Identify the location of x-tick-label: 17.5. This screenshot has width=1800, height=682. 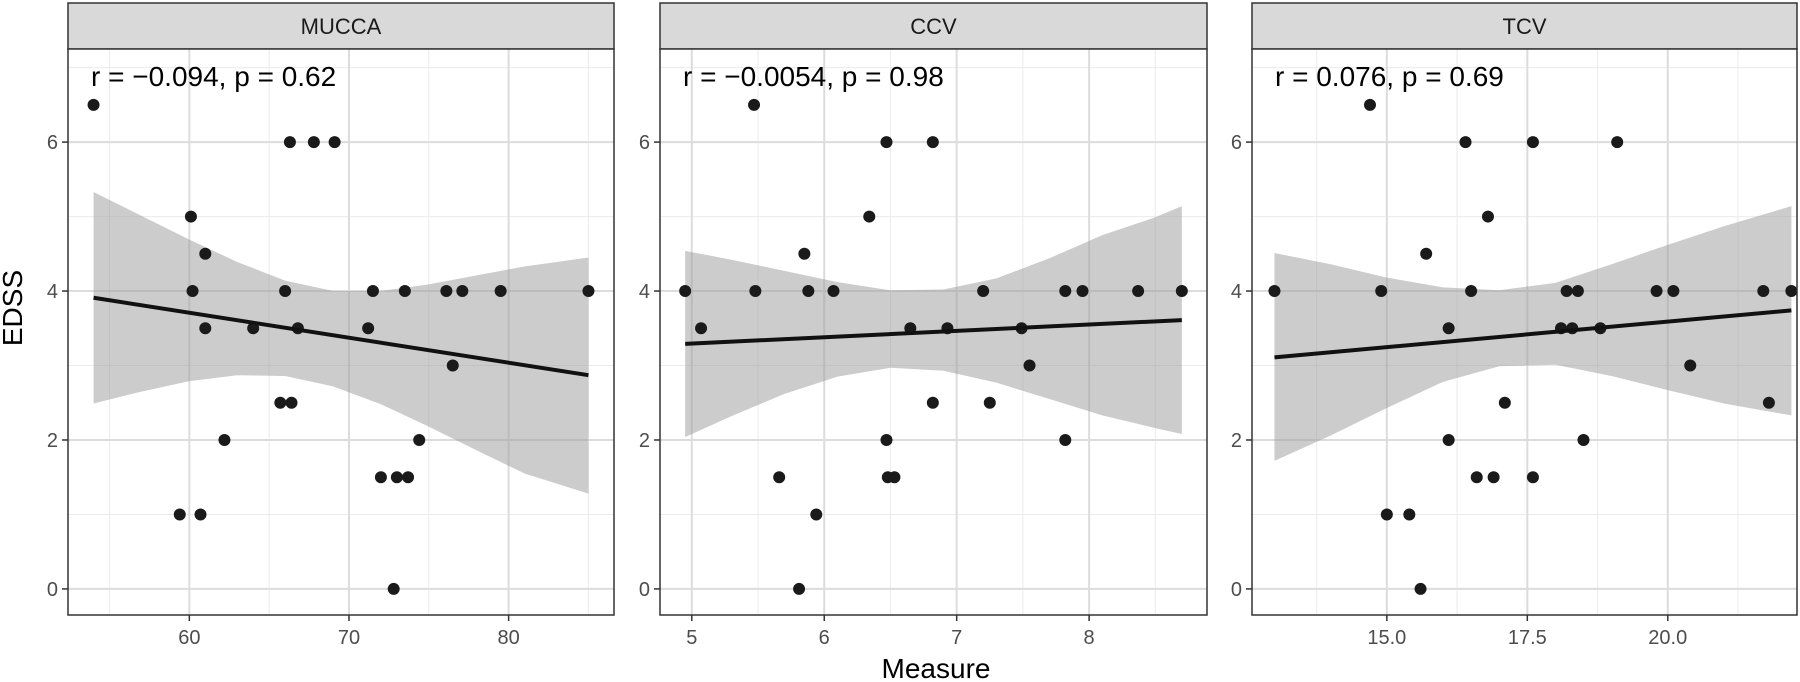
(1527, 638).